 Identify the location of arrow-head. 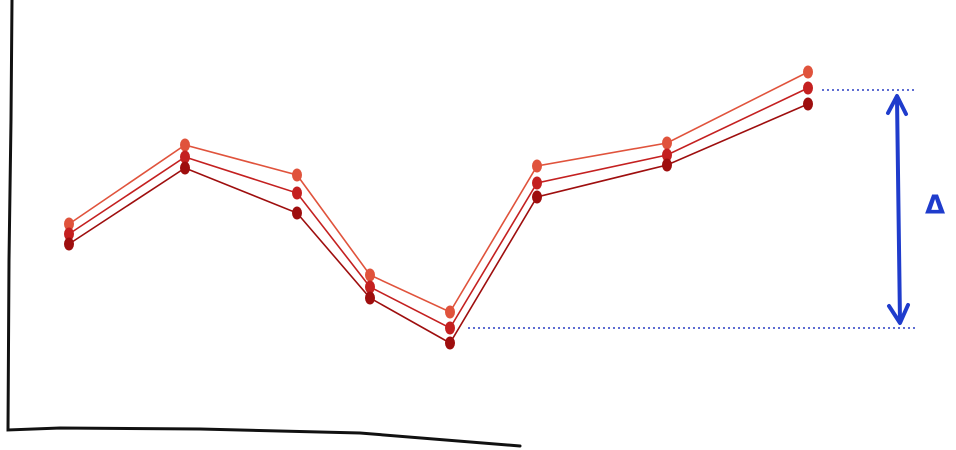
(898, 209).